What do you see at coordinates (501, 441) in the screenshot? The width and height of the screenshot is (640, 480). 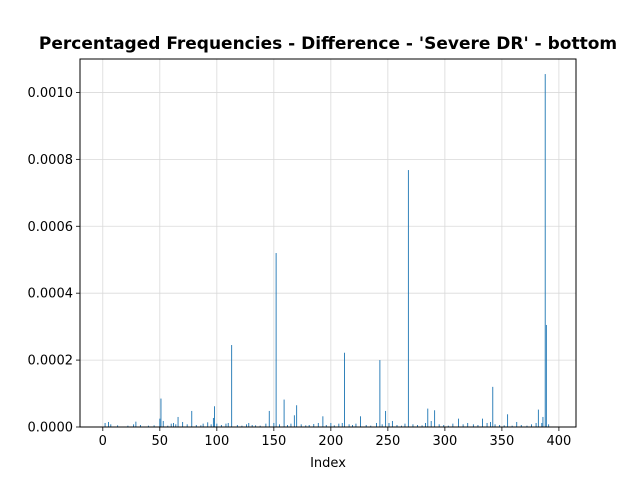 I see `x-tick-label: 350` at bounding box center [501, 441].